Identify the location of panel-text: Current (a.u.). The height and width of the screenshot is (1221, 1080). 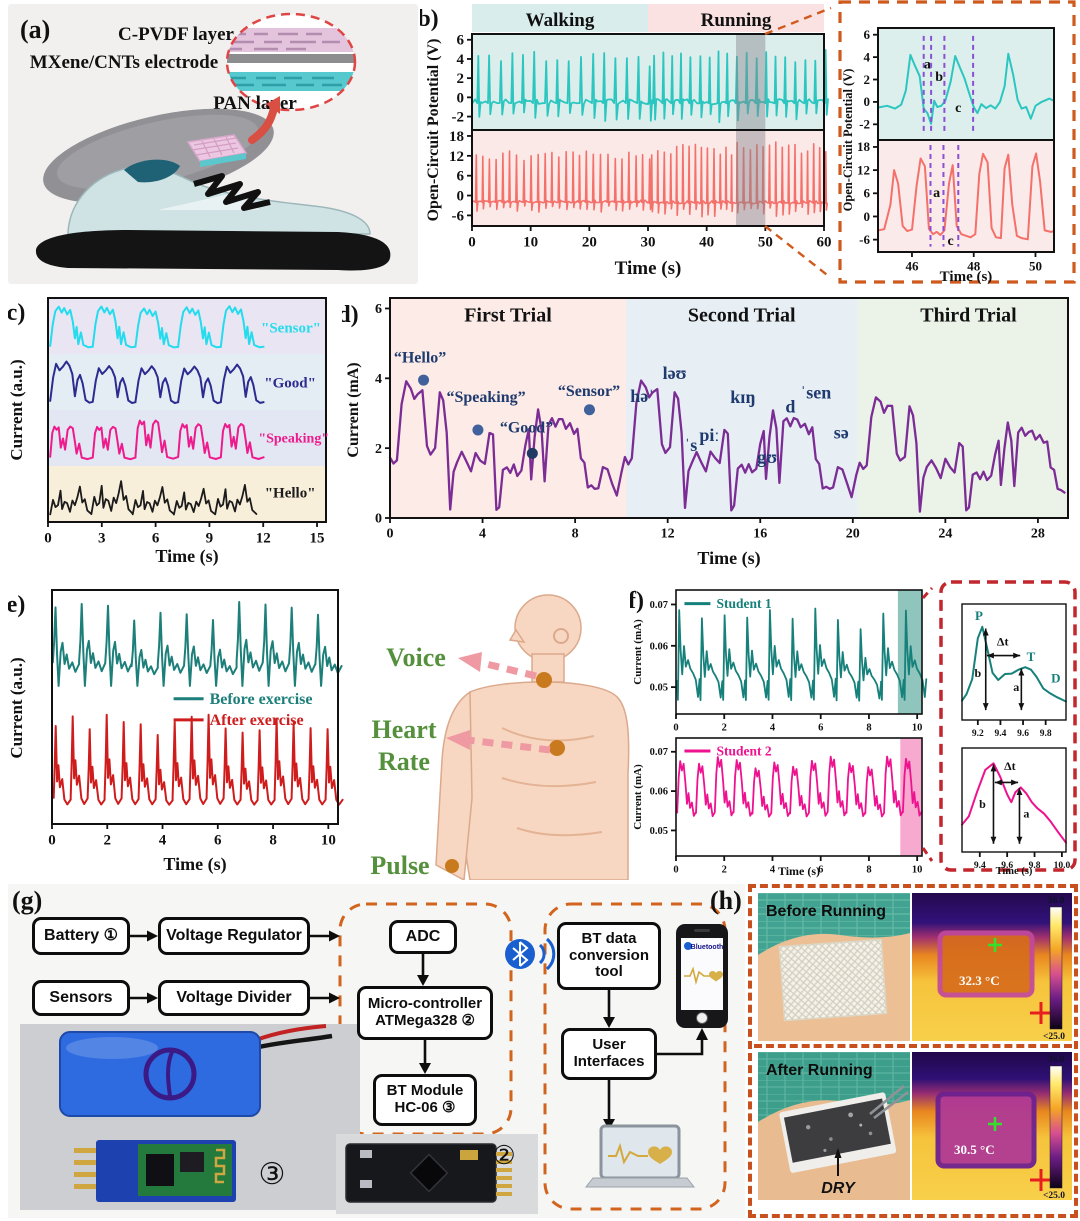
(17, 707).